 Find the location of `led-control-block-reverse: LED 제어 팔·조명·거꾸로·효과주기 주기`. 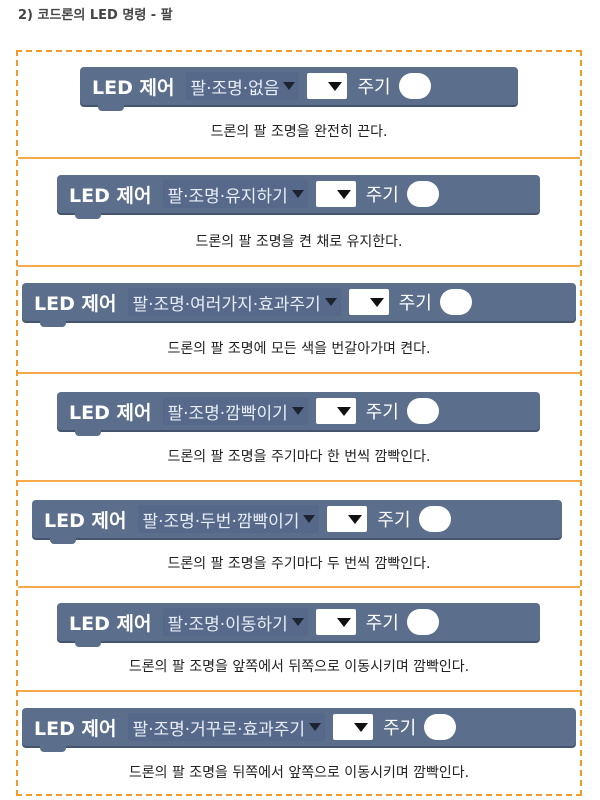

led-control-block-reverse: LED 제어 팔·조명·거꾸로·효과주기 주기 is located at coordinates (299, 730).